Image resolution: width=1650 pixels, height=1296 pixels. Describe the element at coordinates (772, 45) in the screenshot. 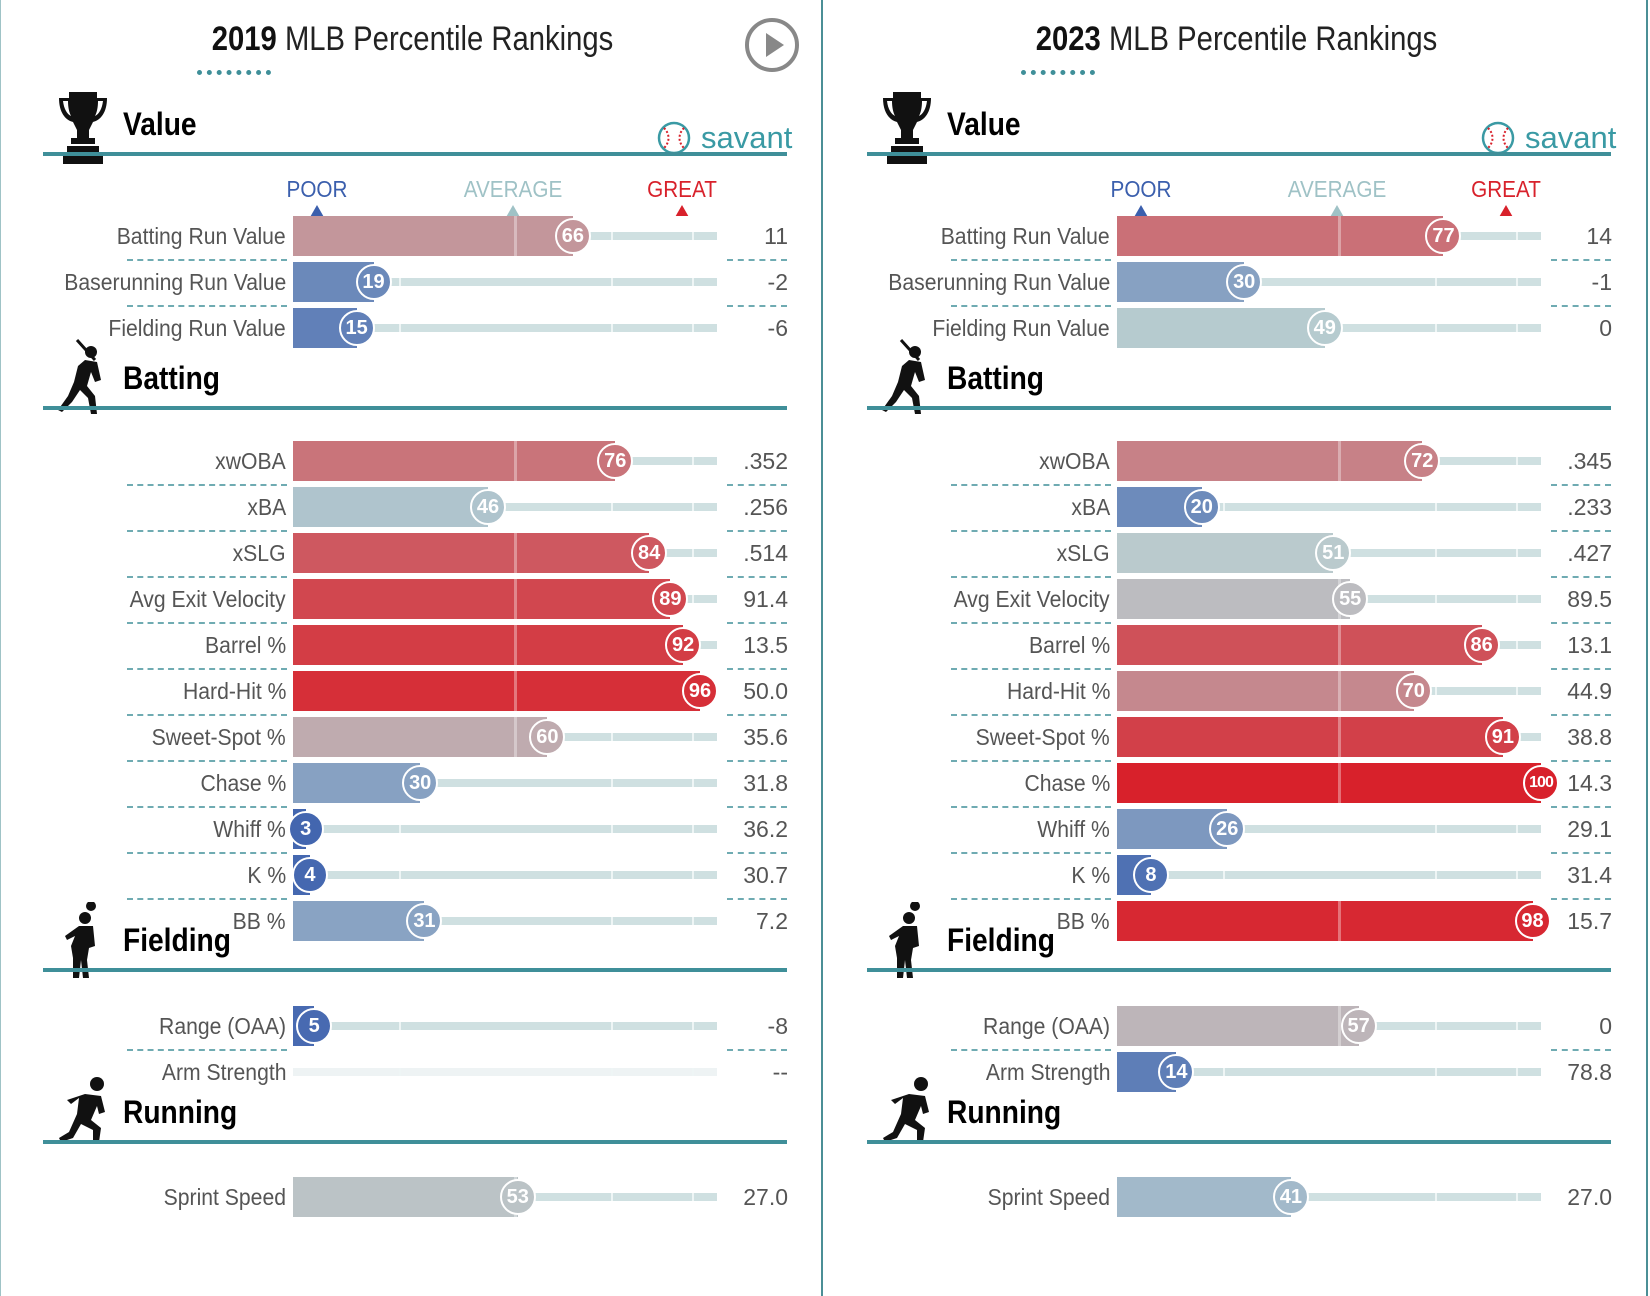

I see `play-button` at that location.